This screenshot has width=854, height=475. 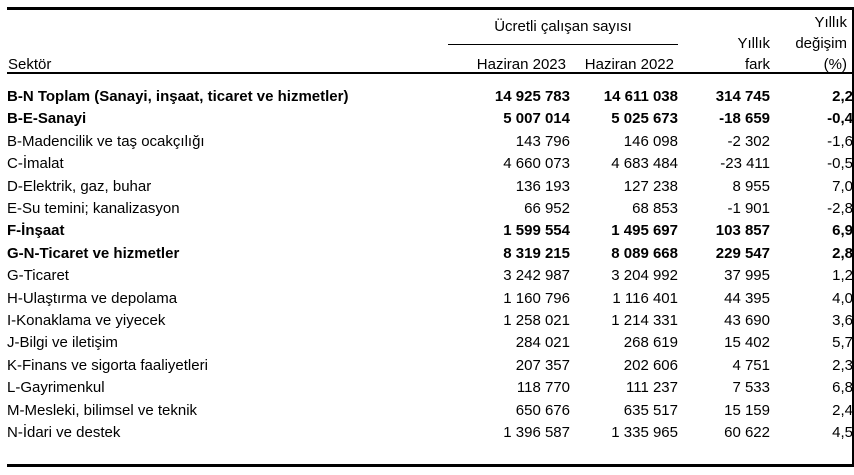 What do you see at coordinates (751, 388) in the screenshot?
I see `yillik-fark-cell: 7 533` at bounding box center [751, 388].